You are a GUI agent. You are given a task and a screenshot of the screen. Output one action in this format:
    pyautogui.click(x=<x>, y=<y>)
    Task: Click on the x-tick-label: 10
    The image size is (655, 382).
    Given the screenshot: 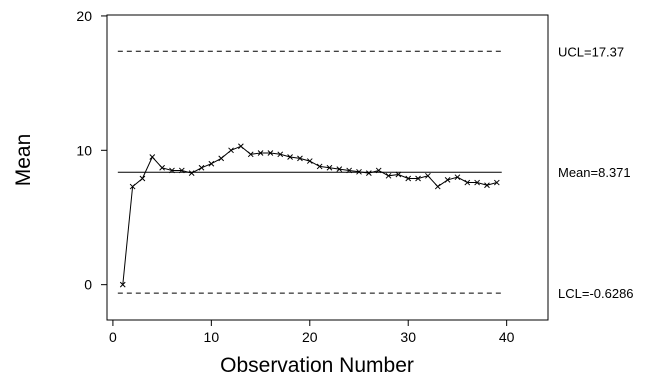 What is the action you would take?
    pyautogui.click(x=212, y=337)
    